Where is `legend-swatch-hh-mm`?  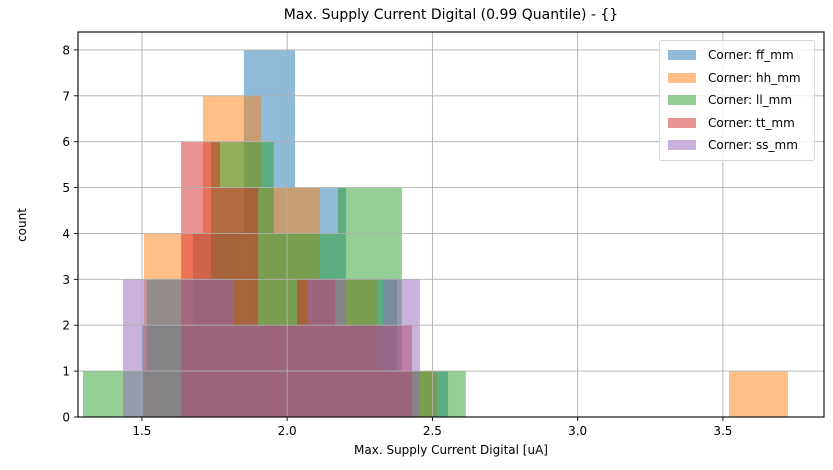
legend-swatch-hh-mm is located at coordinates (682, 77).